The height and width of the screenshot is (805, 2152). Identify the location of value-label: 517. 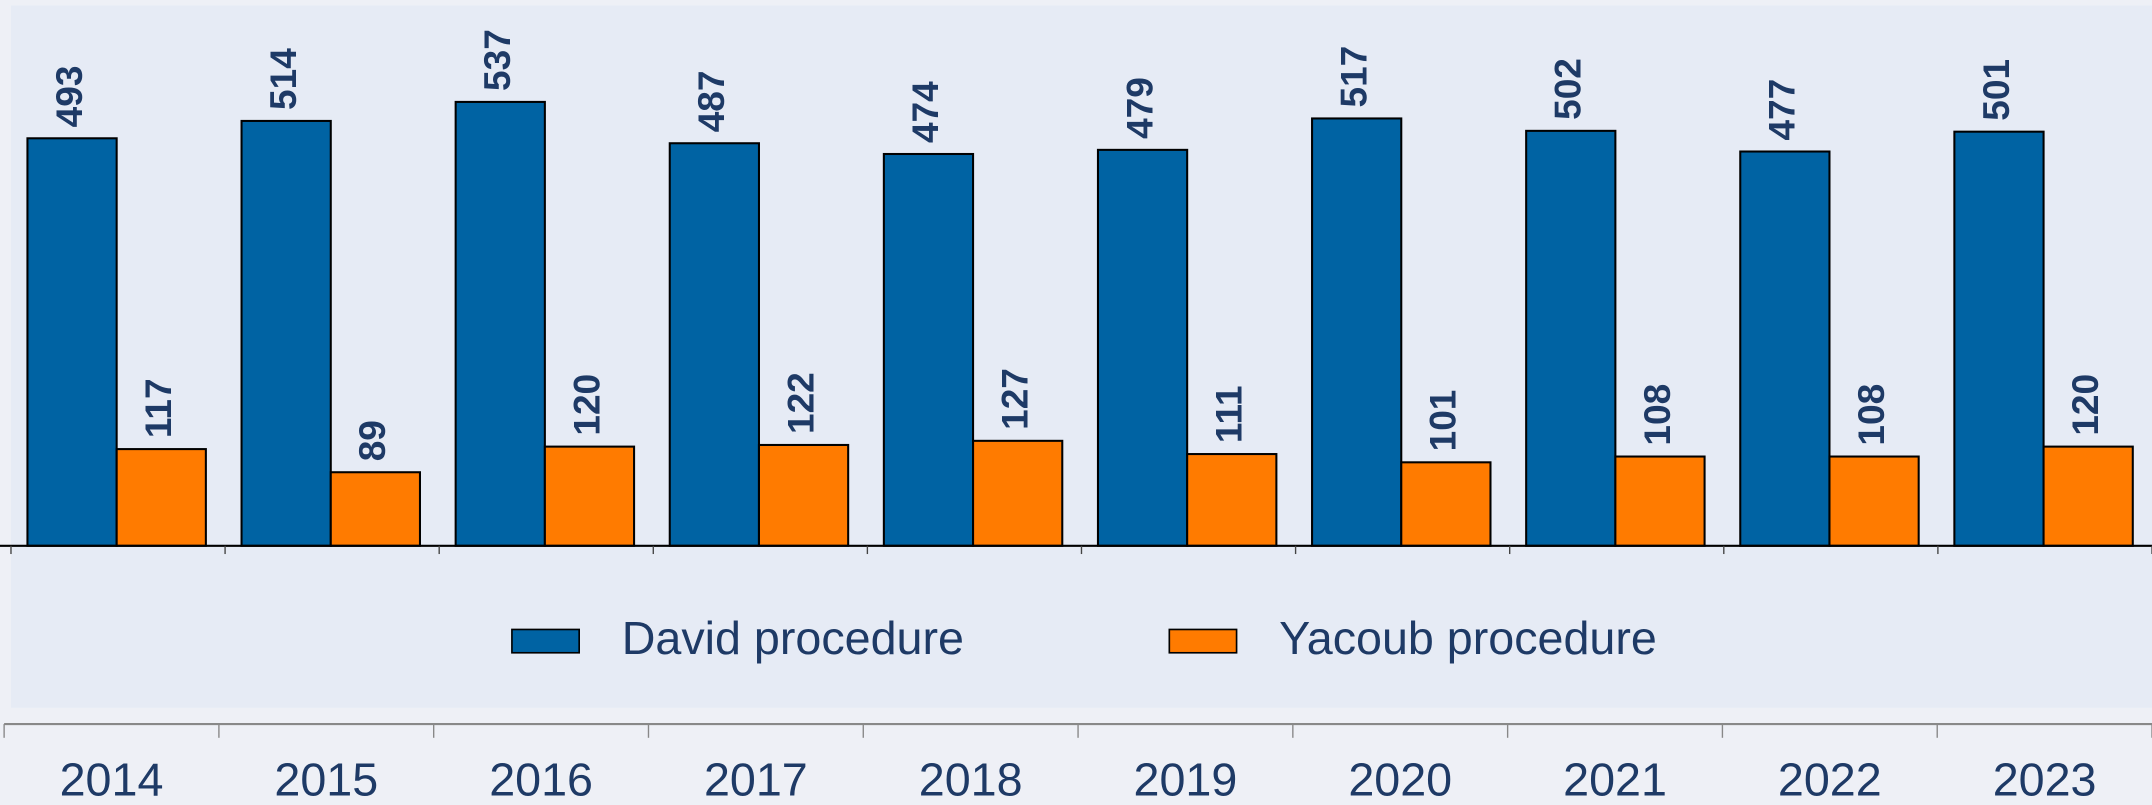
(1353, 77).